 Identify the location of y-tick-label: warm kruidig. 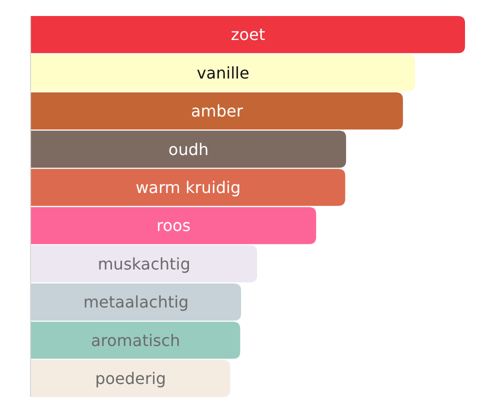
(188, 187).